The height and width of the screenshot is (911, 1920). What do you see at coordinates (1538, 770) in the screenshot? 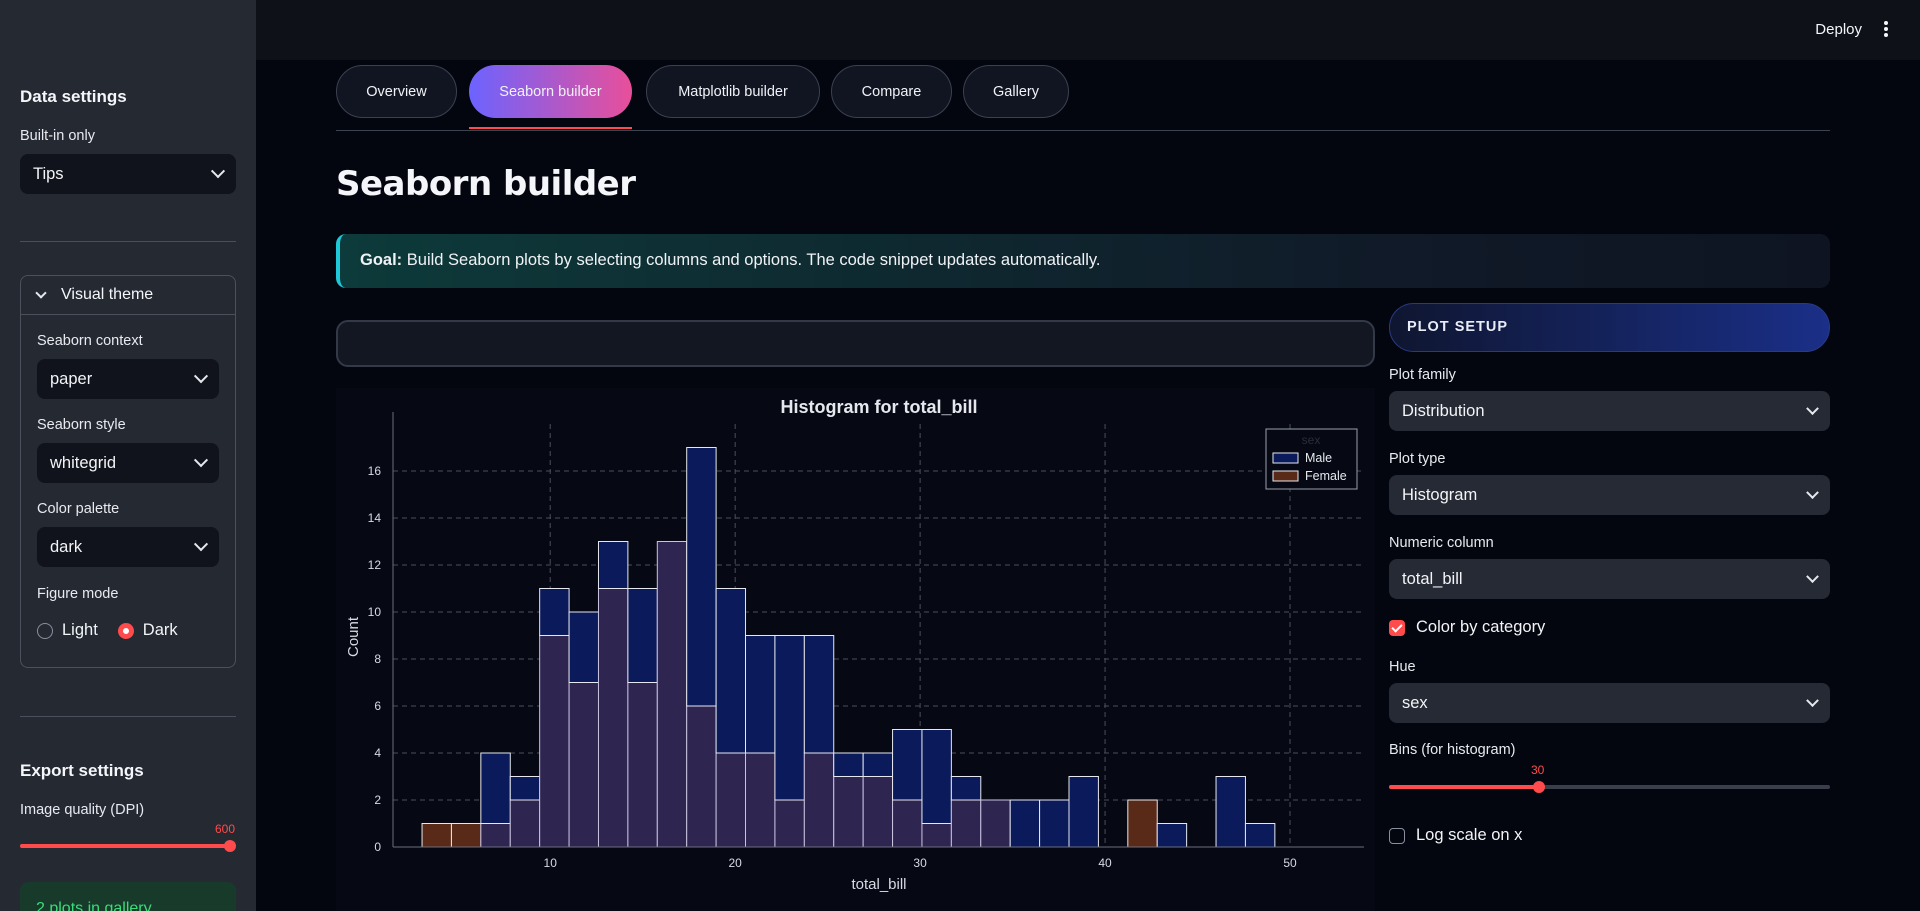
I see `bins-value: 30` at bounding box center [1538, 770].